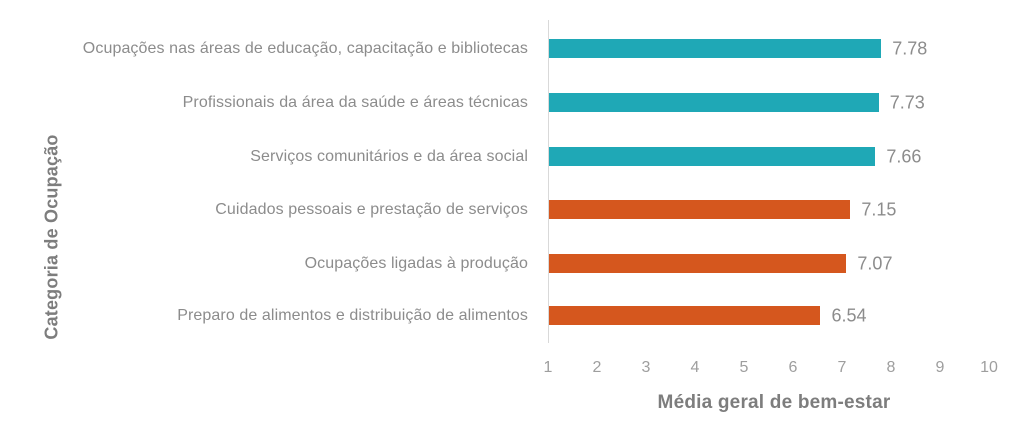 The height and width of the screenshot is (442, 1024). What do you see at coordinates (793, 367) in the screenshot?
I see `x-axis-tick-label: 6` at bounding box center [793, 367].